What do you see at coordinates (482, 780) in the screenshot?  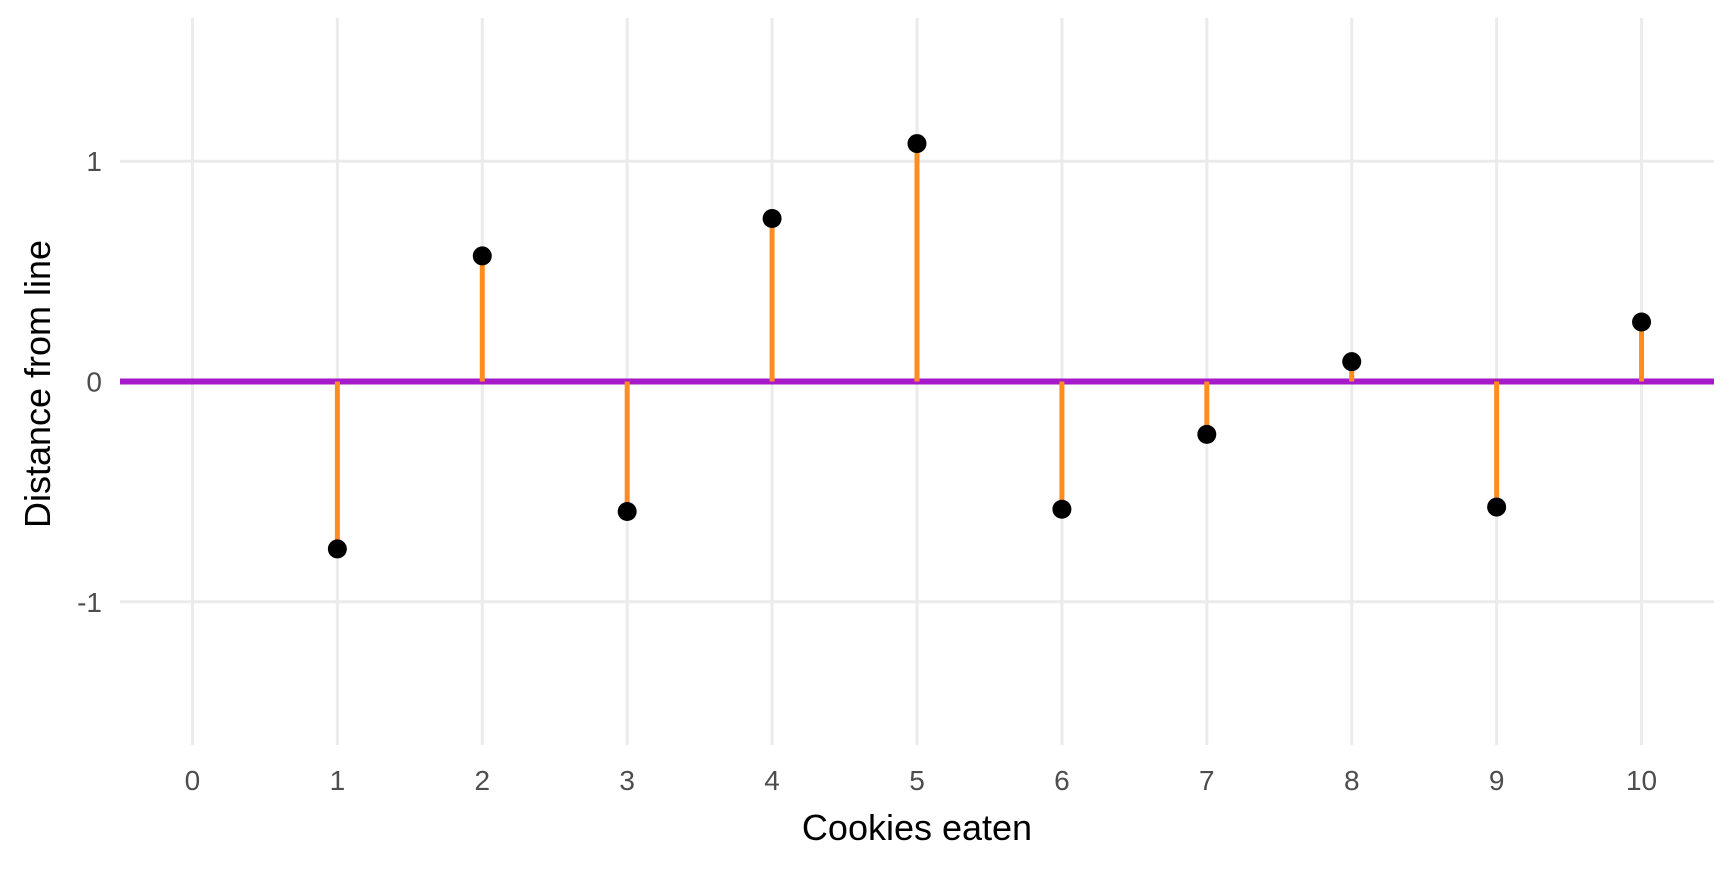 I see `x-tick-label: 2` at bounding box center [482, 780].